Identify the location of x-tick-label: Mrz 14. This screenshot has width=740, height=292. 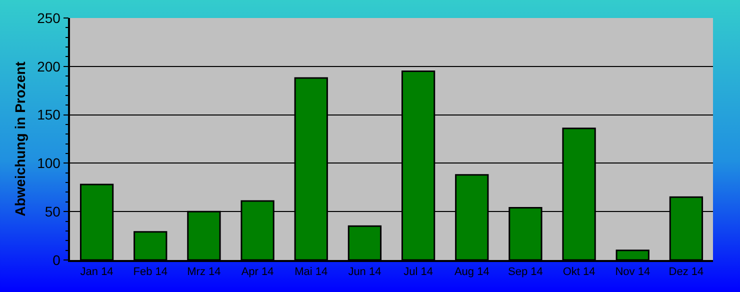
(204, 272).